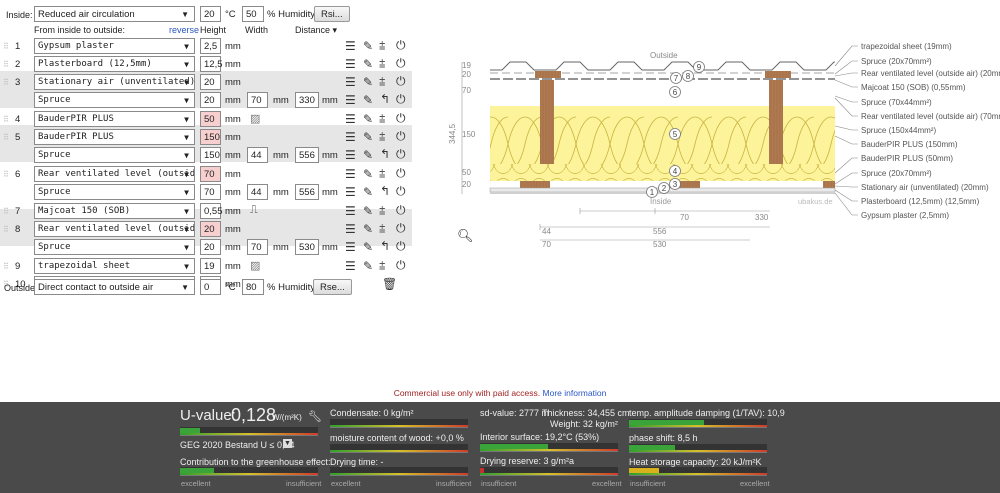 This screenshot has width=1000, height=493. Describe the element at coordinates (210, 266) in the screenshot. I see `layer-height-input: 19` at that location.